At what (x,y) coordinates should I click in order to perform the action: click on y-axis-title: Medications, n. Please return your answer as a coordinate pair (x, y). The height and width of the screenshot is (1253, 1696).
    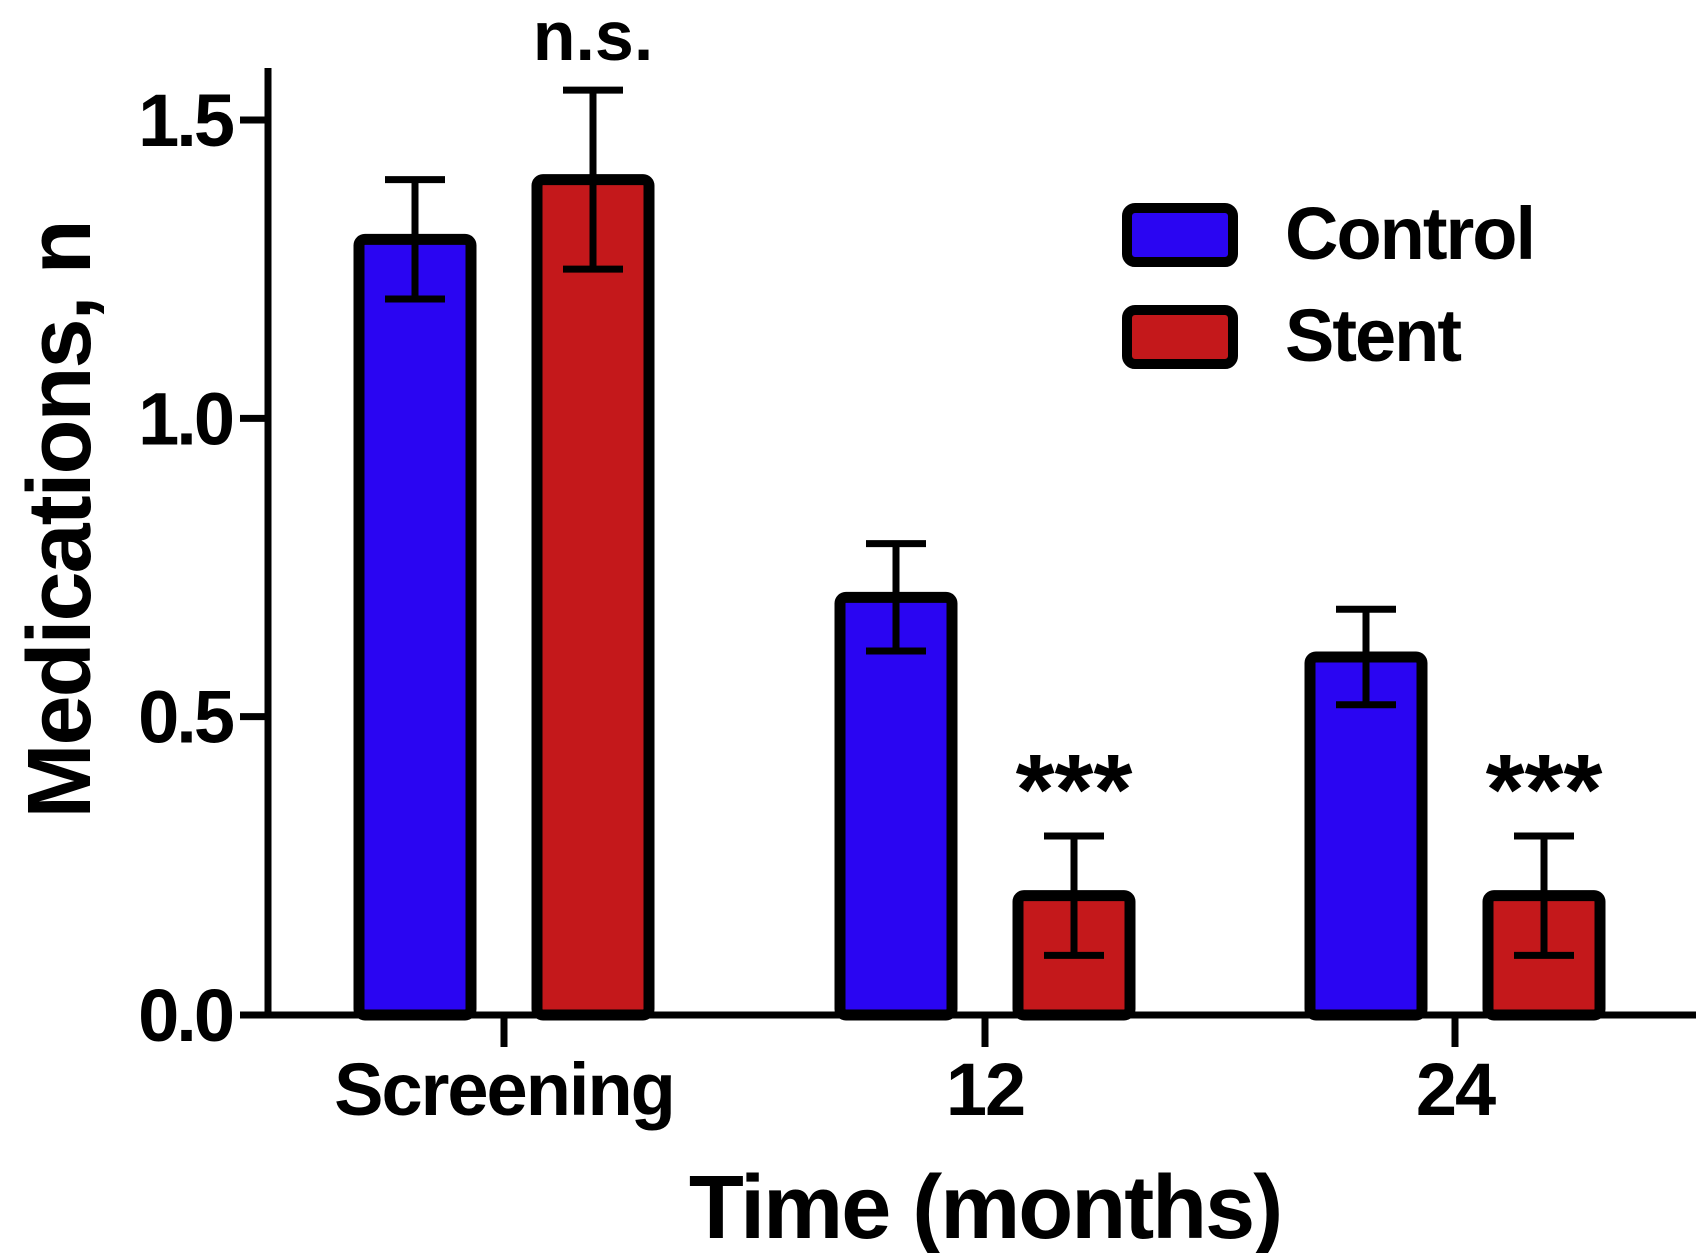
    Looking at the image, I should click on (60, 519).